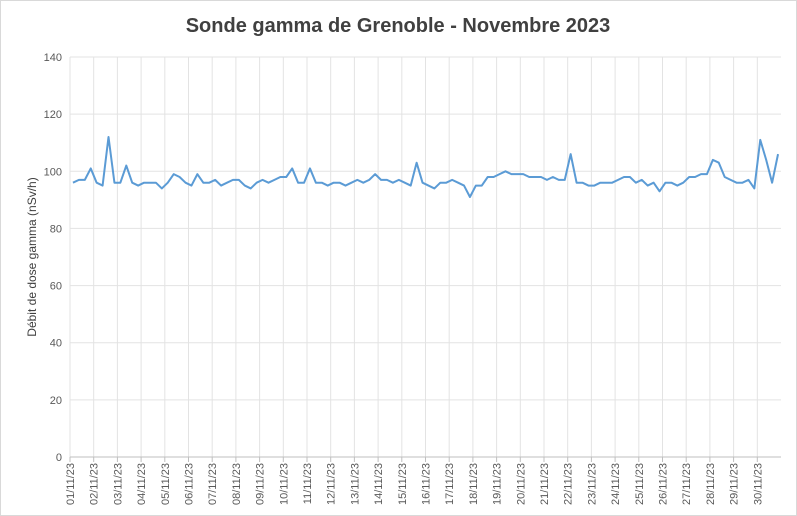  Describe the element at coordinates (640, 484) in the screenshot. I see `x-tick-label: 25/11/23` at that location.